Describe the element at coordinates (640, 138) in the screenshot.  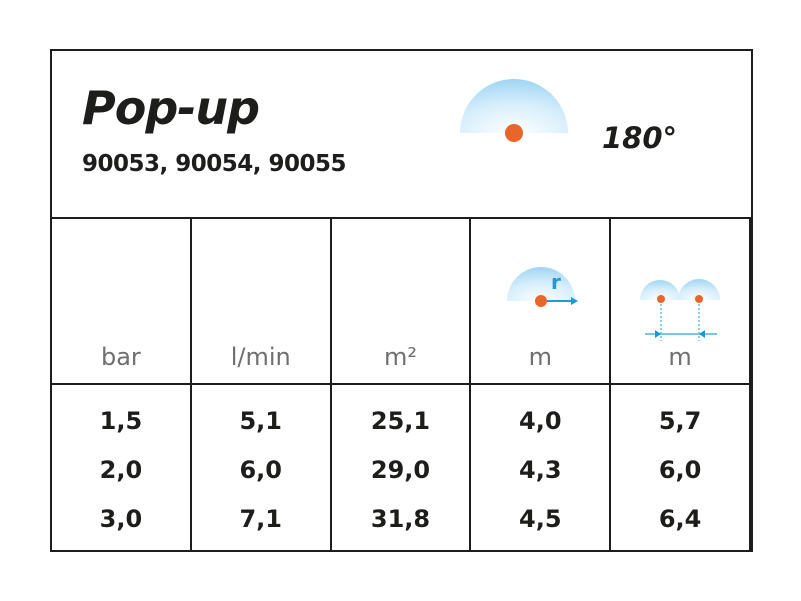
I see `spray-angle: 180°` at that location.